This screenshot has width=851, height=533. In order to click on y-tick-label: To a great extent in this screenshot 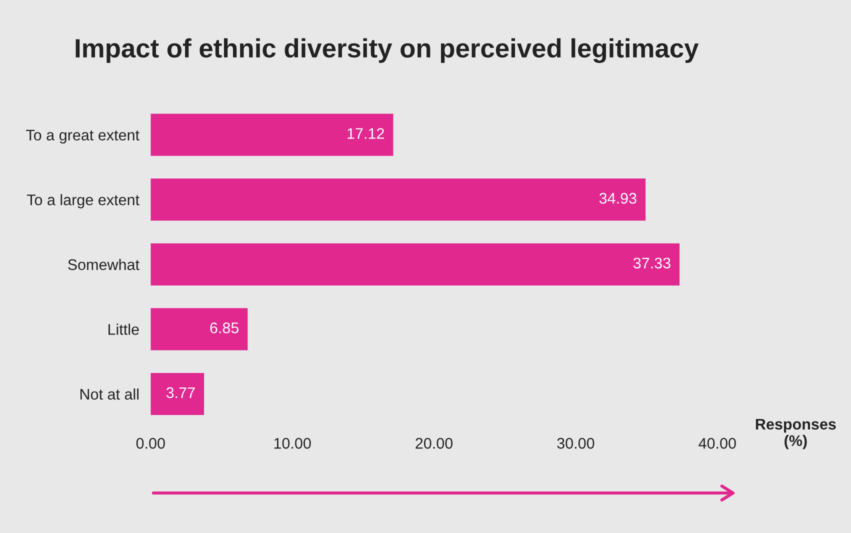, I will do `click(83, 137)`.